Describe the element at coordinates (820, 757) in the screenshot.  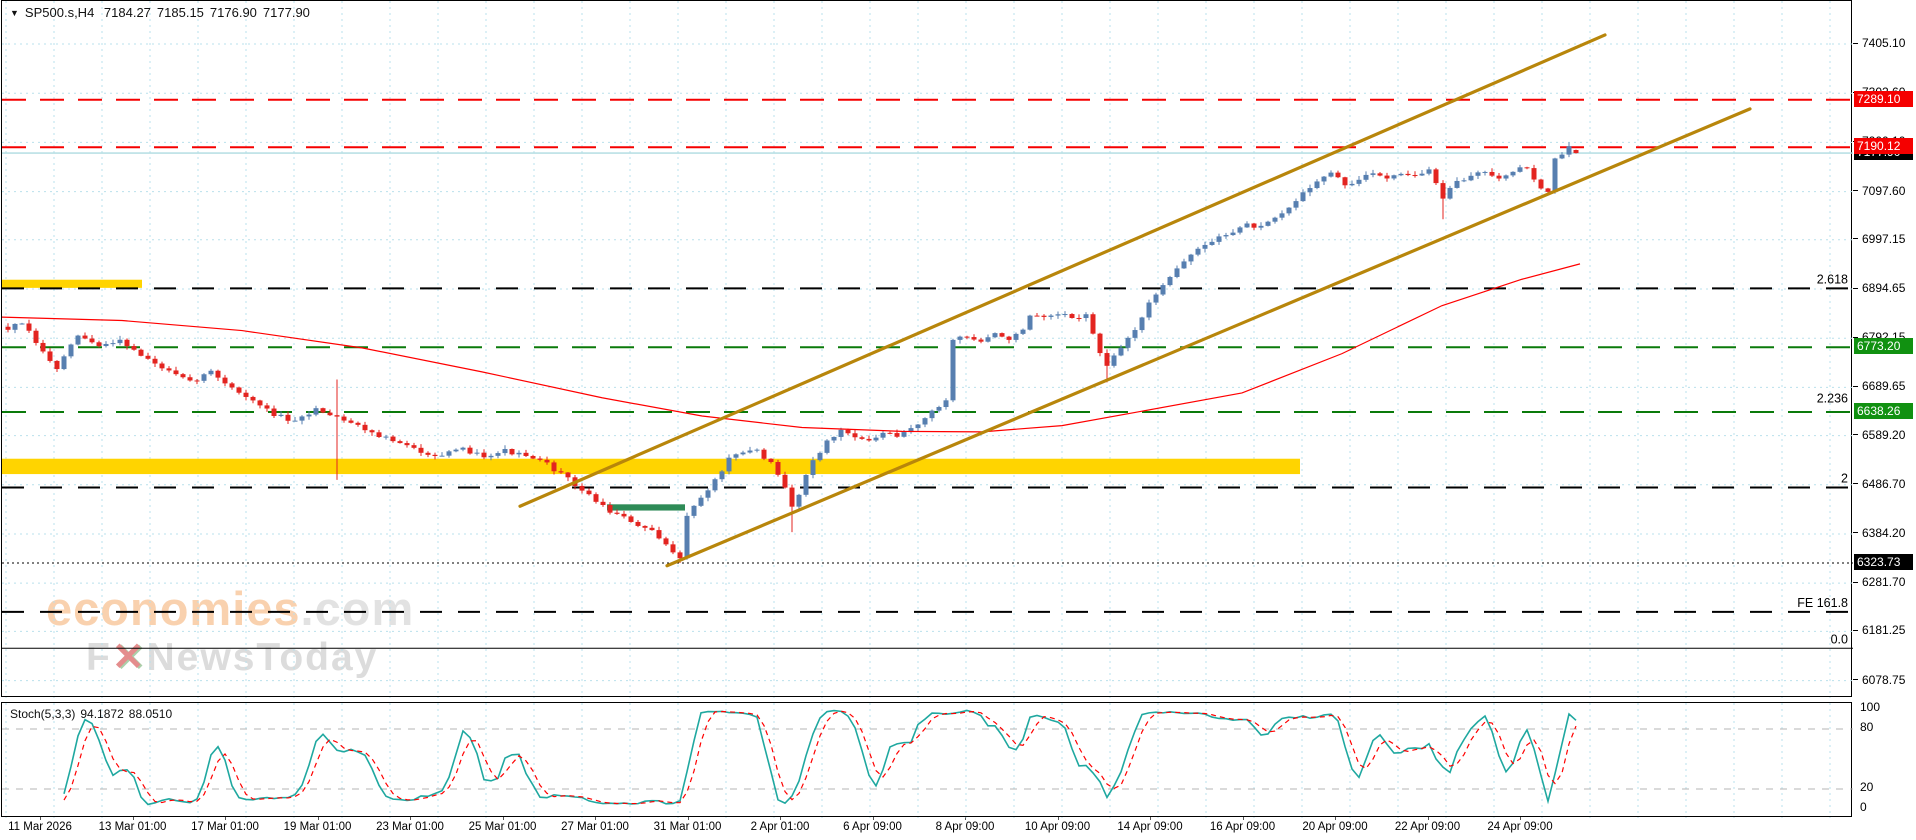
I see `stoch-k-line` at that location.